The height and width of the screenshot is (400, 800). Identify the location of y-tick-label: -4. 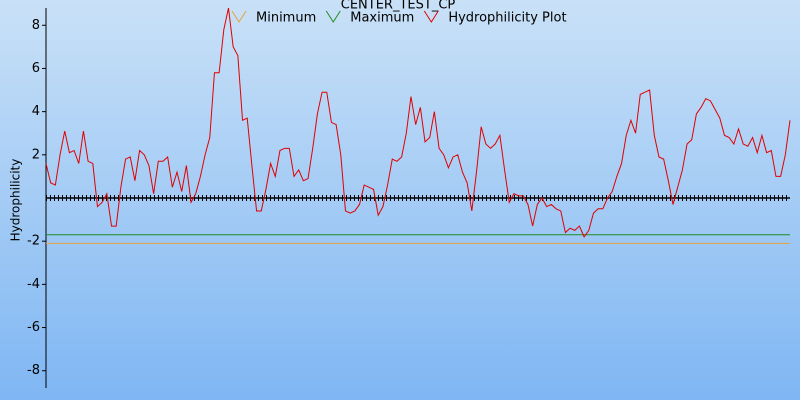
(33, 284).